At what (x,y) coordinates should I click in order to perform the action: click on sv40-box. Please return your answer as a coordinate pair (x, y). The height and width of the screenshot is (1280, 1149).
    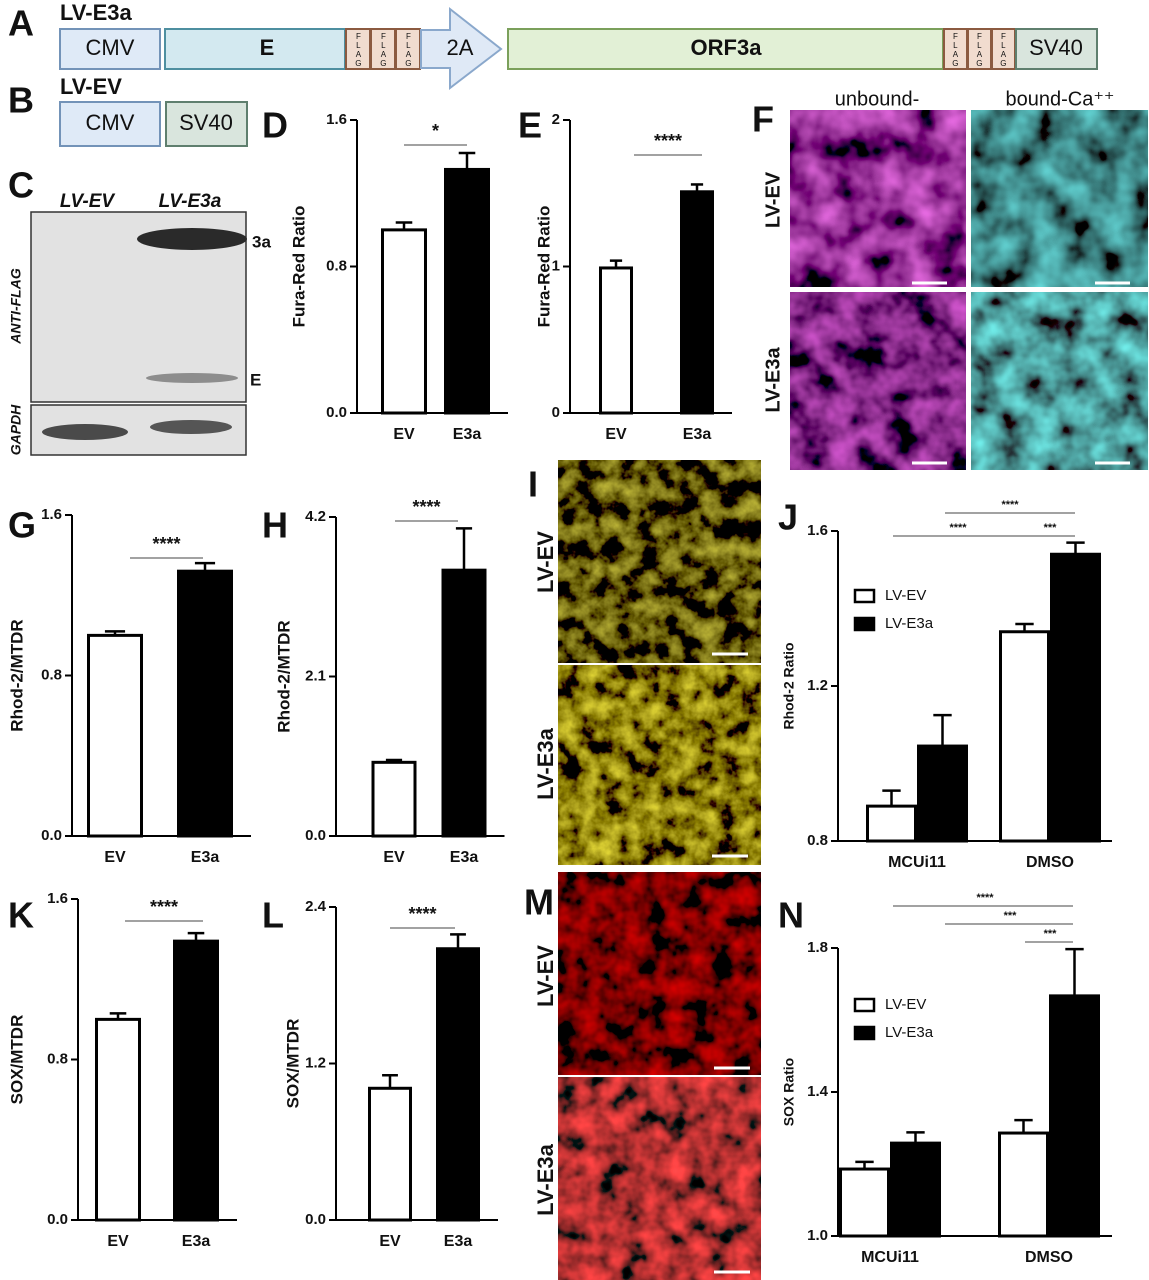
    Looking at the image, I should click on (206, 124).